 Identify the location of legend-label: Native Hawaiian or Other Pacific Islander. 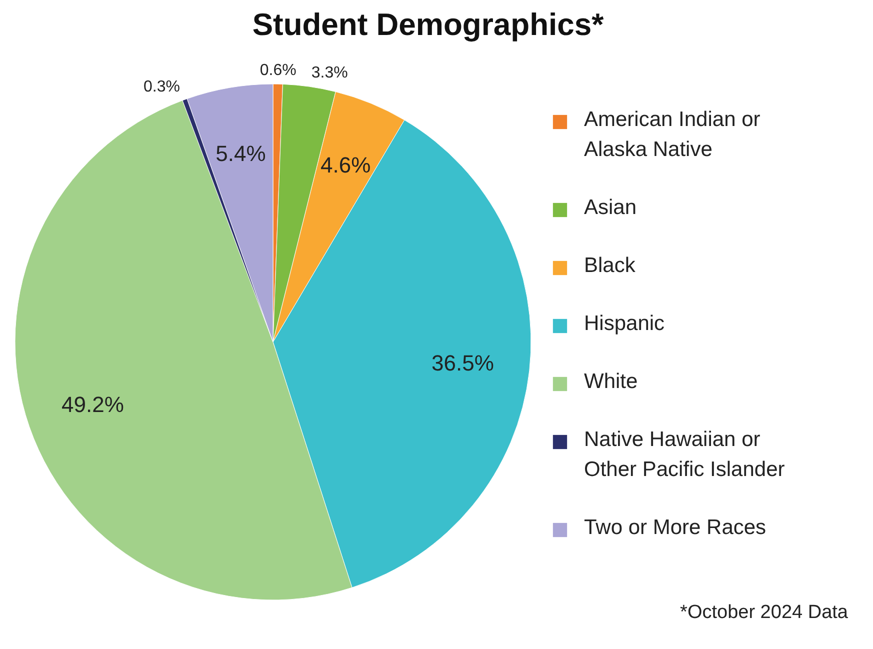
(684, 454).